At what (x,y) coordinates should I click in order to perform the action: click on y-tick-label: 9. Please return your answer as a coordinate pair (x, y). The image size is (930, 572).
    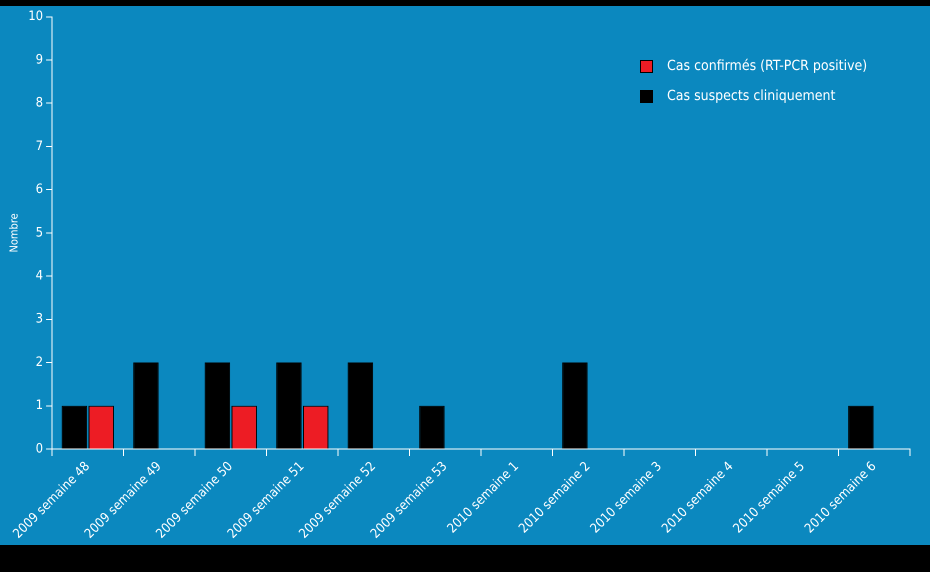
    Looking at the image, I should click on (40, 60).